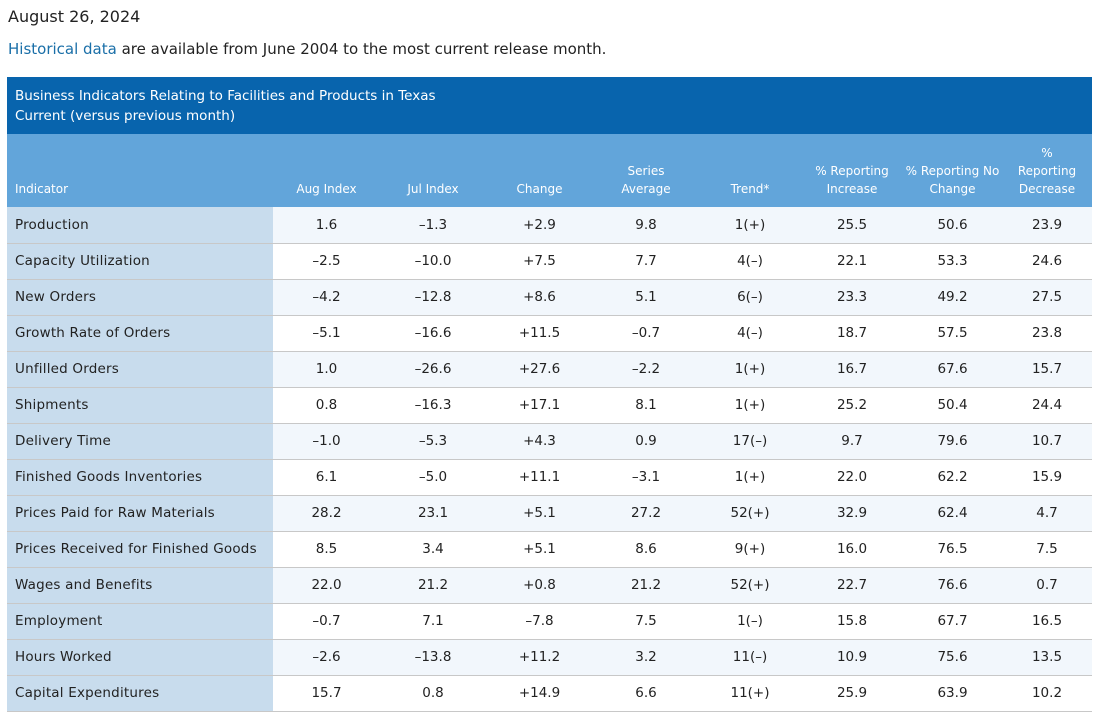  Describe the element at coordinates (62, 49) in the screenshot. I see `historical-data-link: Historical data` at that location.